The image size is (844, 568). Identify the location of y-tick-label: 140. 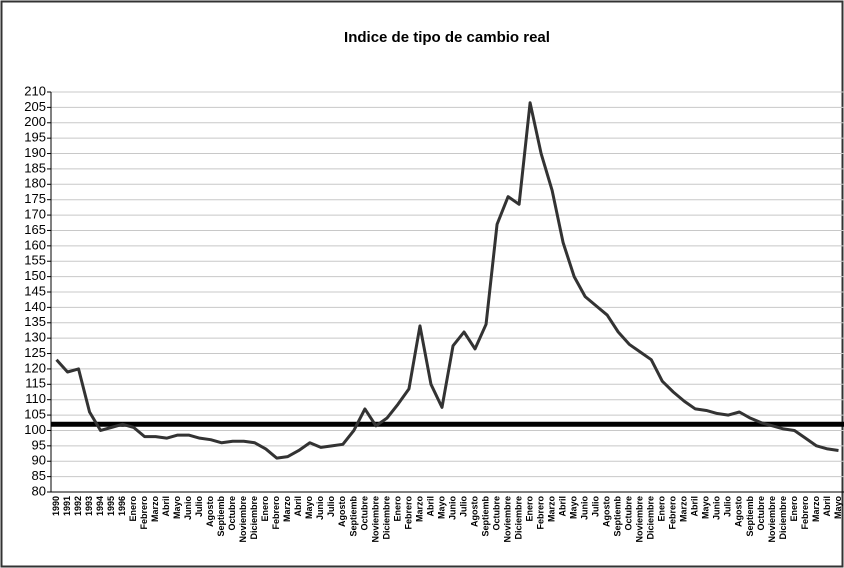
(35, 306).